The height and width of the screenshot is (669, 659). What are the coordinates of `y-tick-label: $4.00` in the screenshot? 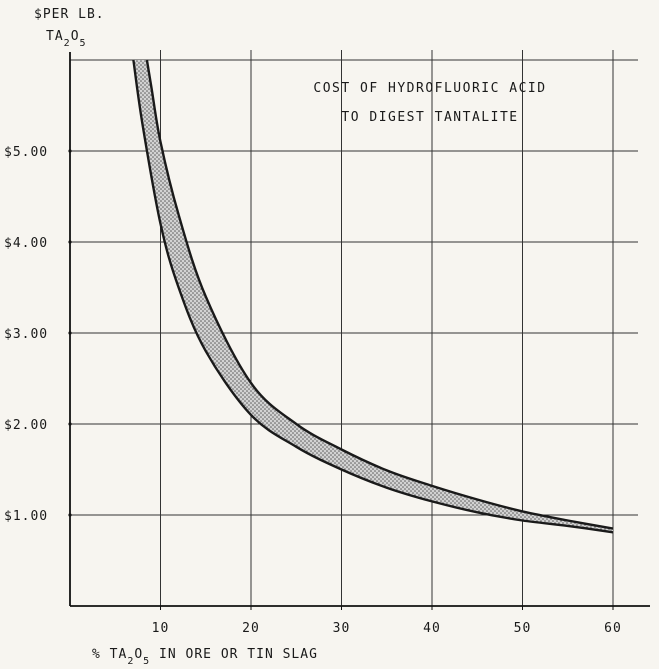 It's located at (26, 243).